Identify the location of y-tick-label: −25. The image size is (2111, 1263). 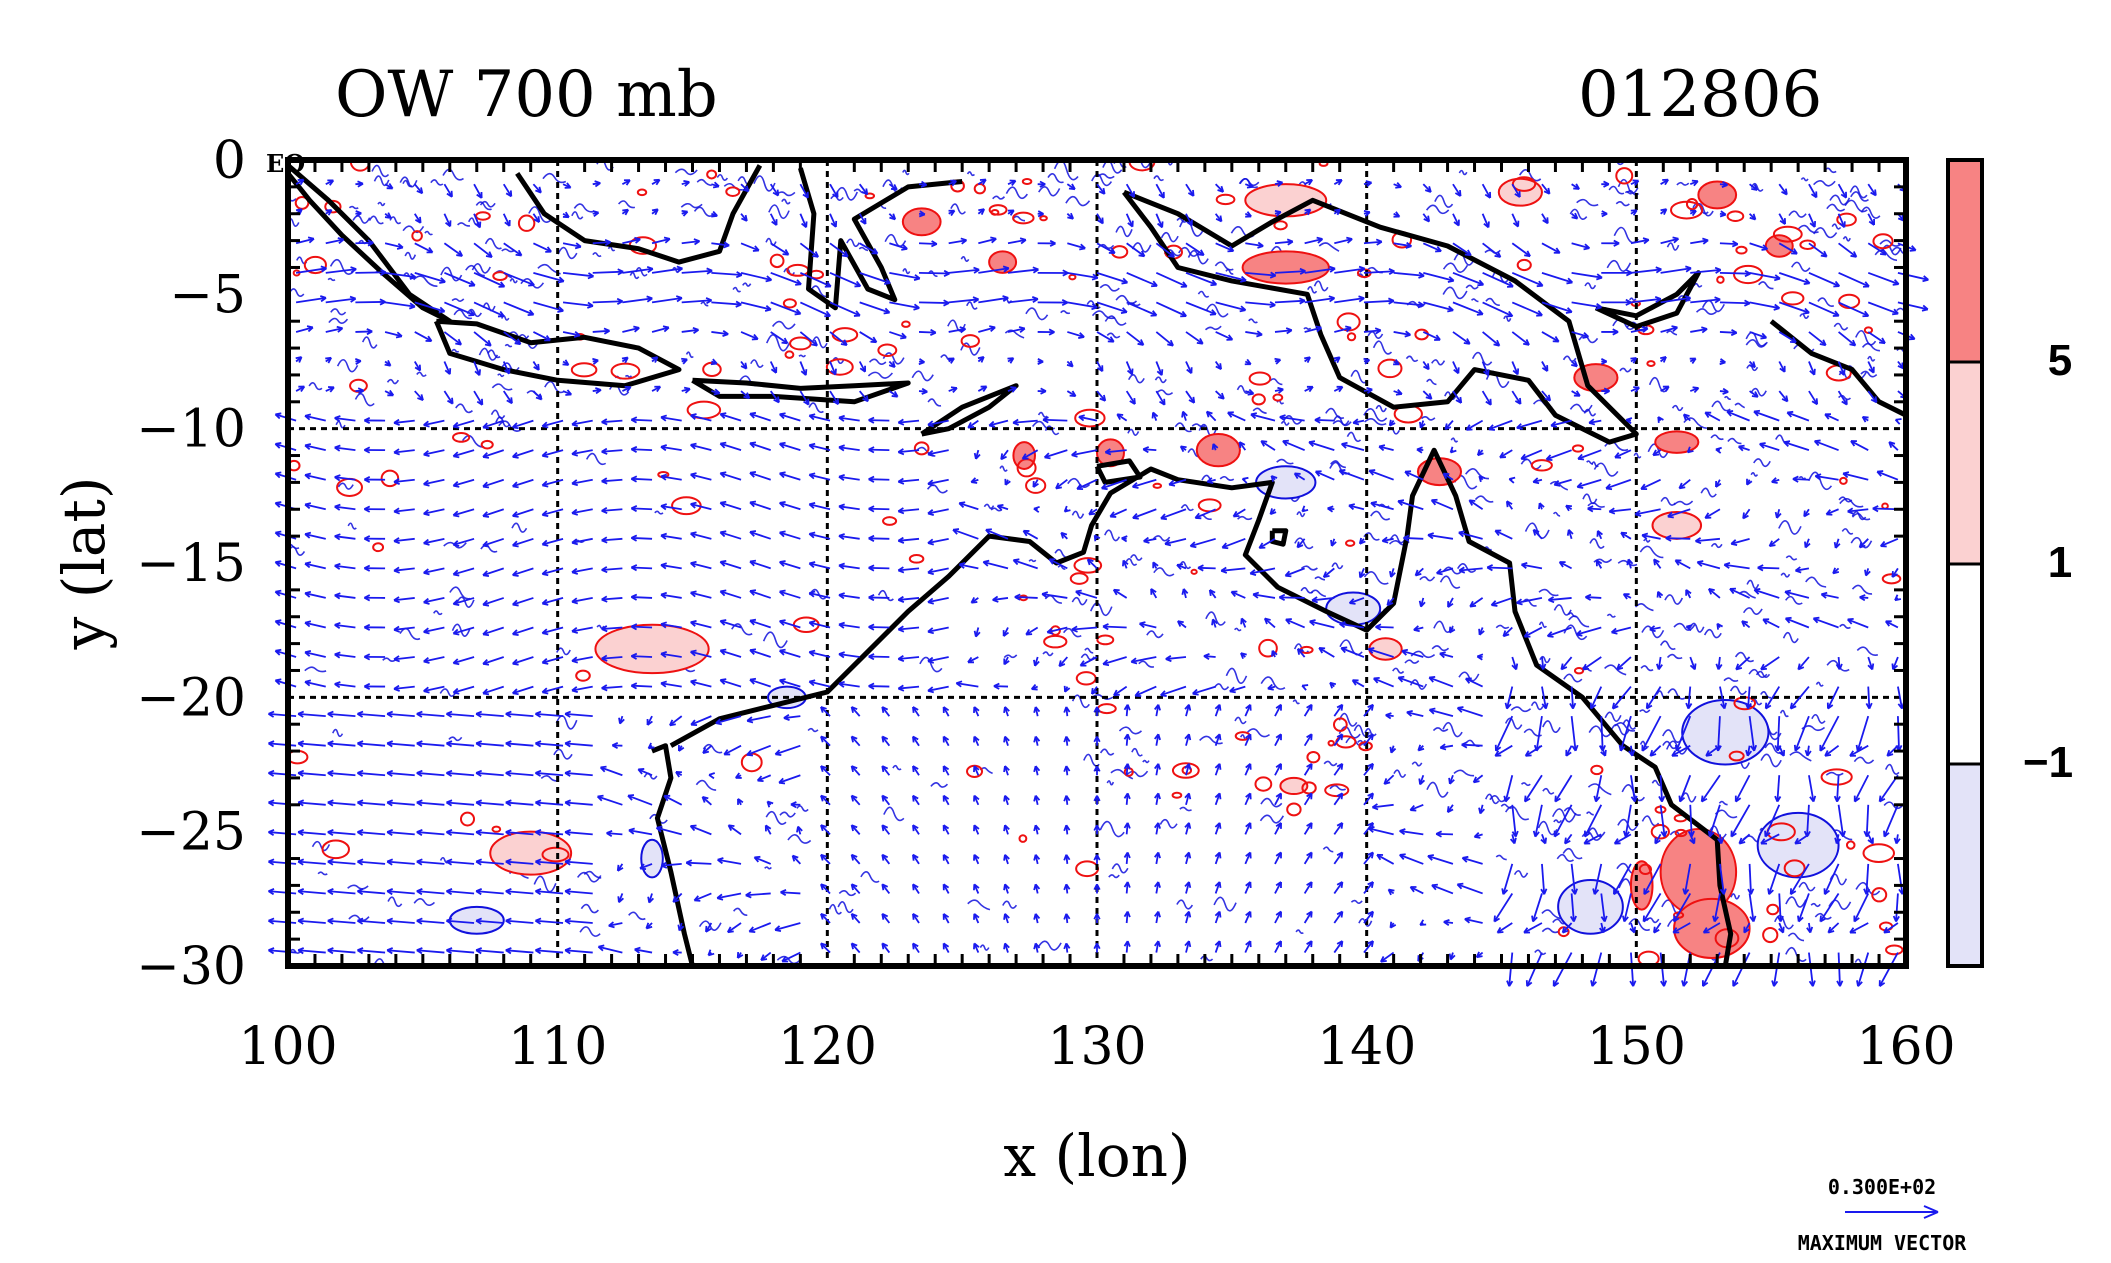
(191, 833).